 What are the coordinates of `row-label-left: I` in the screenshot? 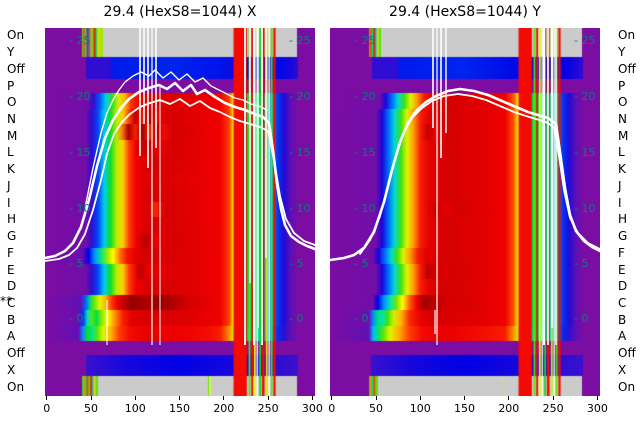 It's located at (9, 202).